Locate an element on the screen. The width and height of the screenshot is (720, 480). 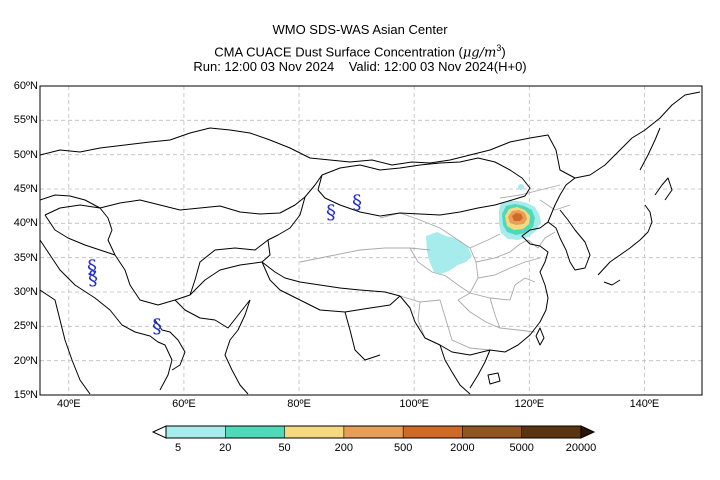
colorbar-level-label: 500 is located at coordinates (403, 448).